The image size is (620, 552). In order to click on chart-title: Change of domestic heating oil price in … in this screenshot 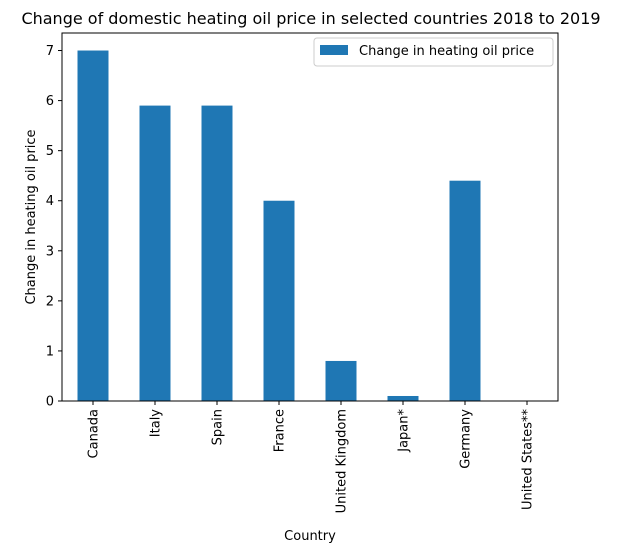, I will do `click(310, 18)`.